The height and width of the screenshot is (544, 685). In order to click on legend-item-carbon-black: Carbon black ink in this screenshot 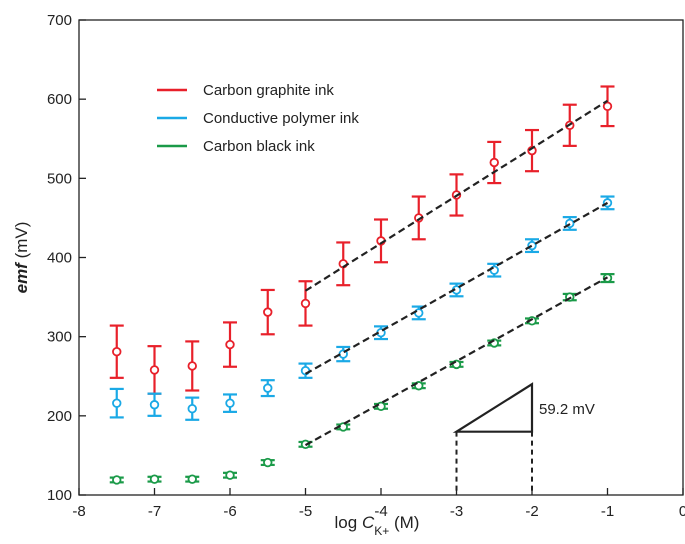, I will do `click(236, 146)`.